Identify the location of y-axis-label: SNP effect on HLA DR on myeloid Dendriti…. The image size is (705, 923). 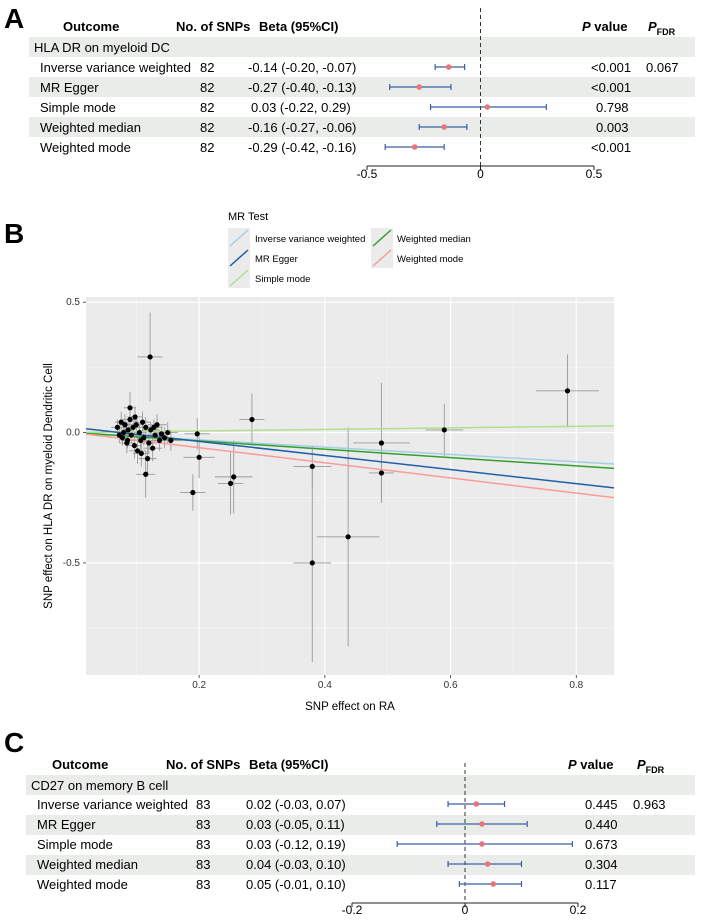
(49, 486).